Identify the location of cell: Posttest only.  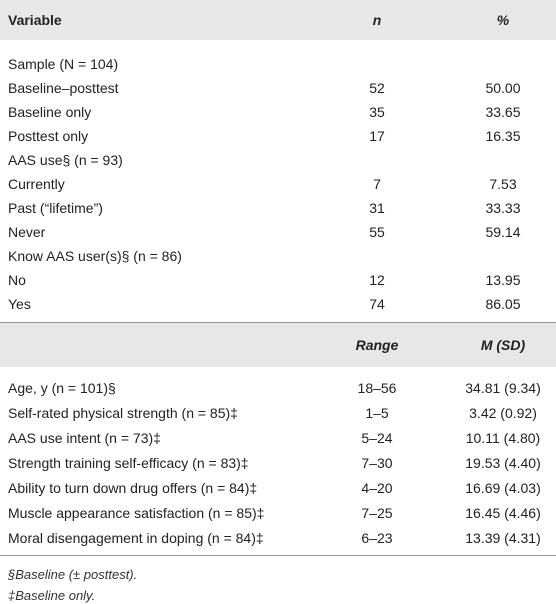
(48, 136).